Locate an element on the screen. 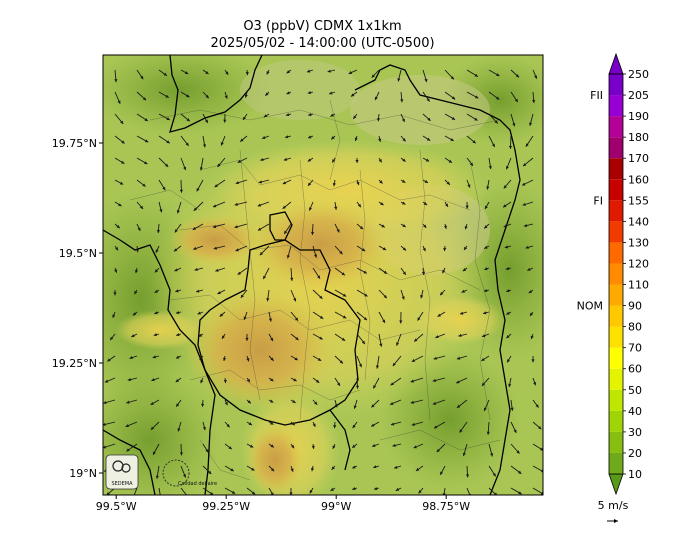 This screenshot has height=550, width=700. colorbar-tick-label: 160 is located at coordinates (638, 179).